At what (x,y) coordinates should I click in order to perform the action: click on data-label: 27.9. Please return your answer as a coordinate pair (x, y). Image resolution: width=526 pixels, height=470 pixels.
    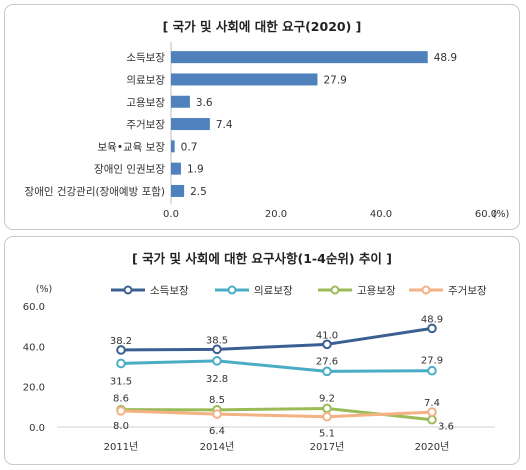
    Looking at the image, I should click on (432, 361).